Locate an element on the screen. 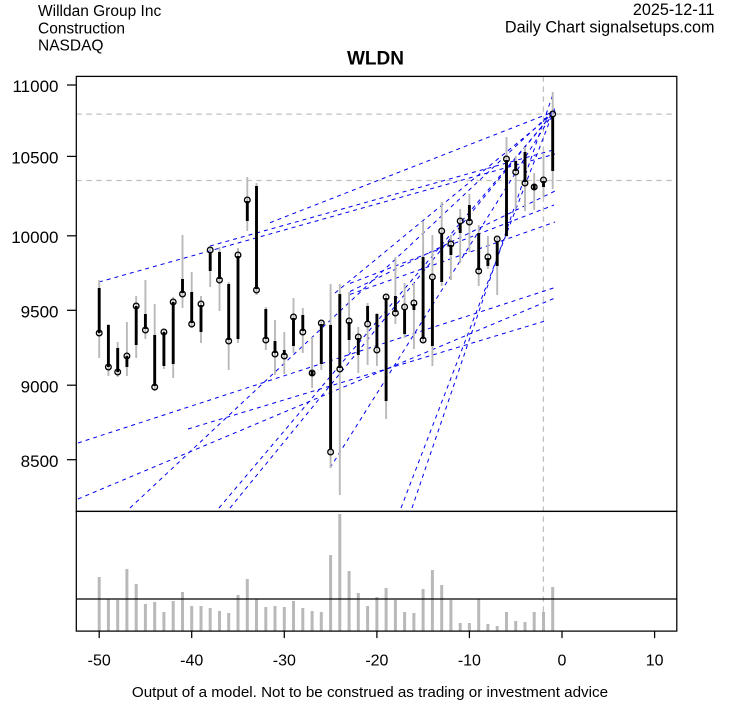 The width and height of the screenshot is (753, 713). svg-text: -10 is located at coordinates (469, 661).